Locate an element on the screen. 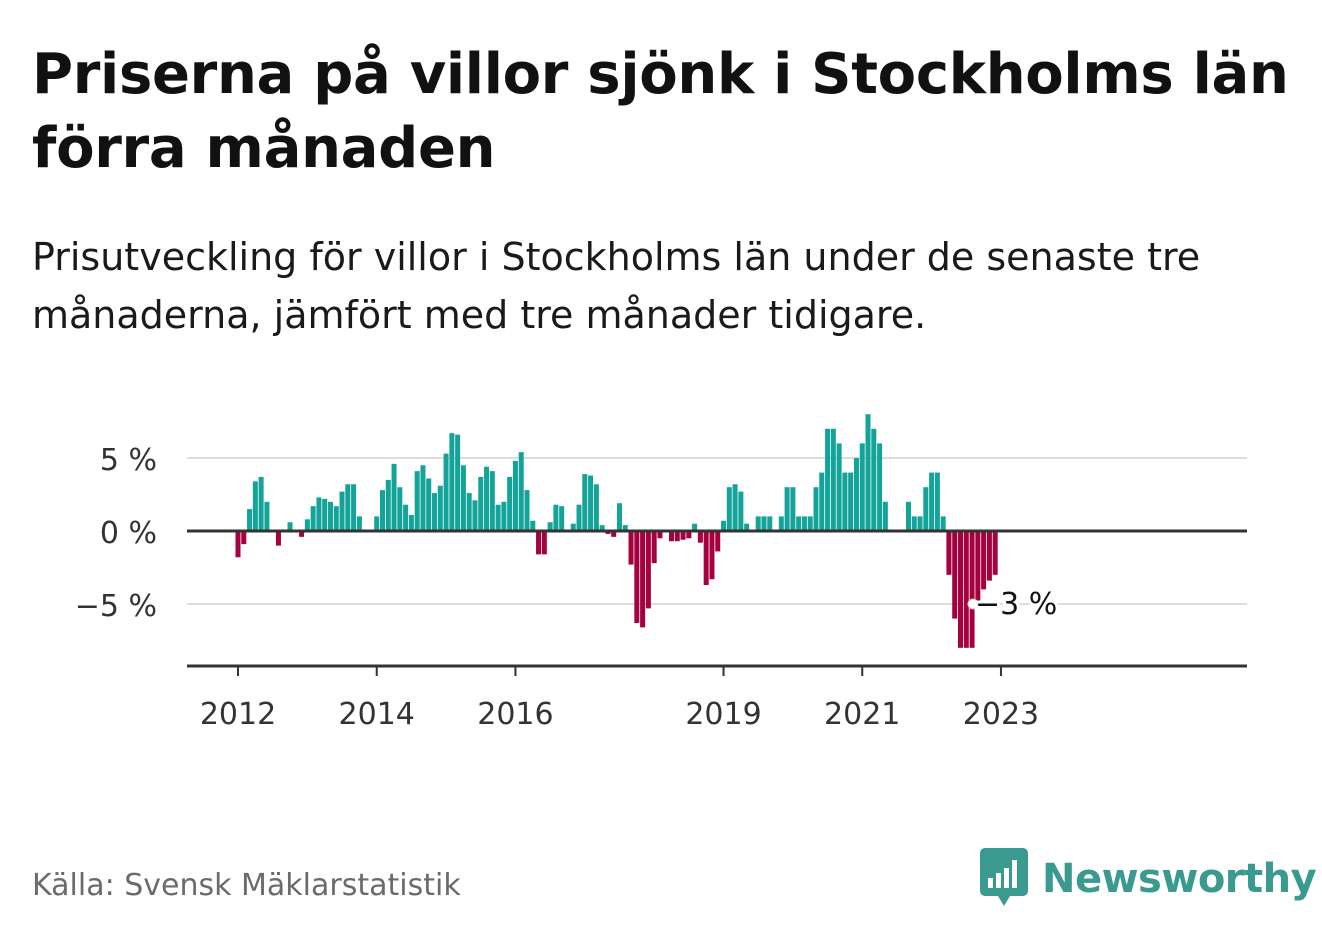 This screenshot has height=939, width=1322. bars-layer is located at coordinates (616, 531).